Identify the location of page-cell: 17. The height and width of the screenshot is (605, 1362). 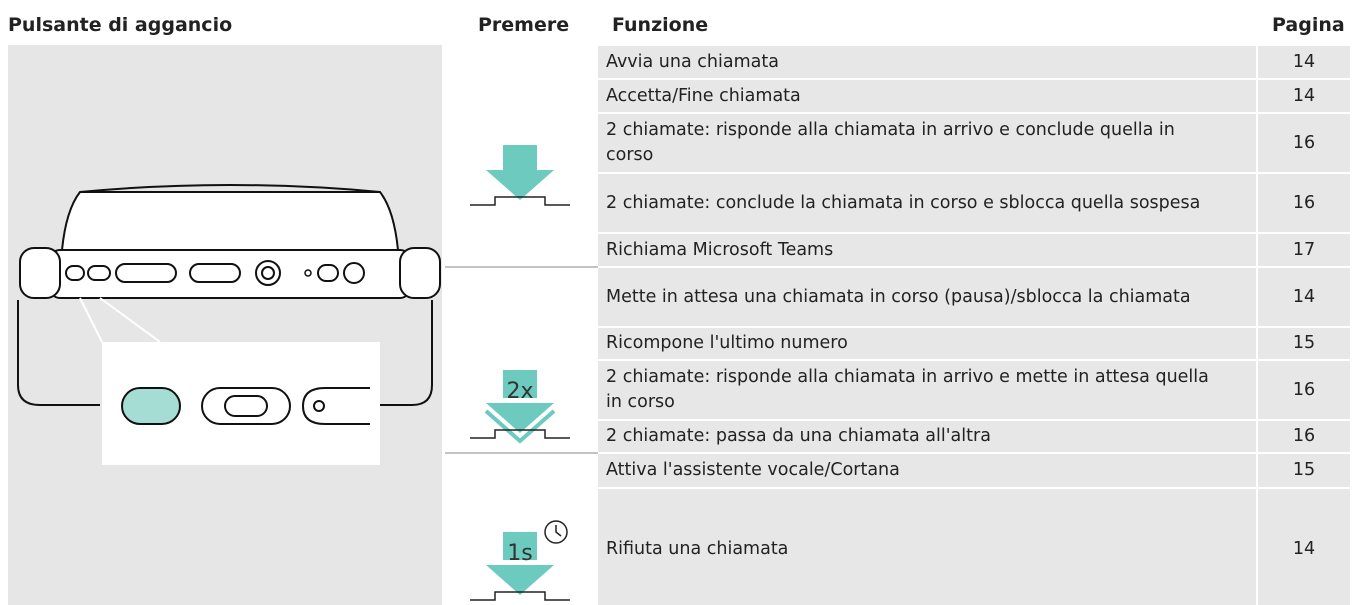
(1304, 250).